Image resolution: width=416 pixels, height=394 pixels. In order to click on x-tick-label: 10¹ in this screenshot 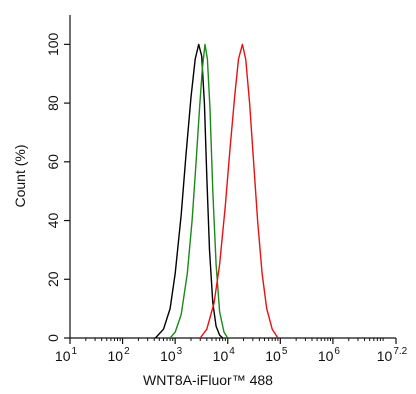, I will do `click(66, 355)`.